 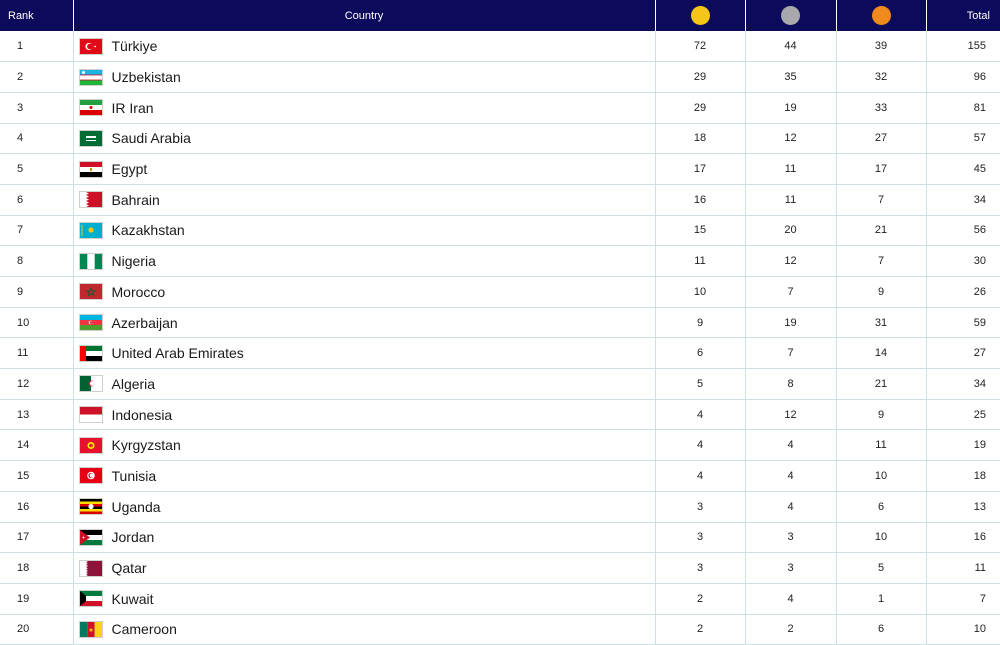 What do you see at coordinates (699, 108) in the screenshot?
I see `gold-count: 29` at bounding box center [699, 108].